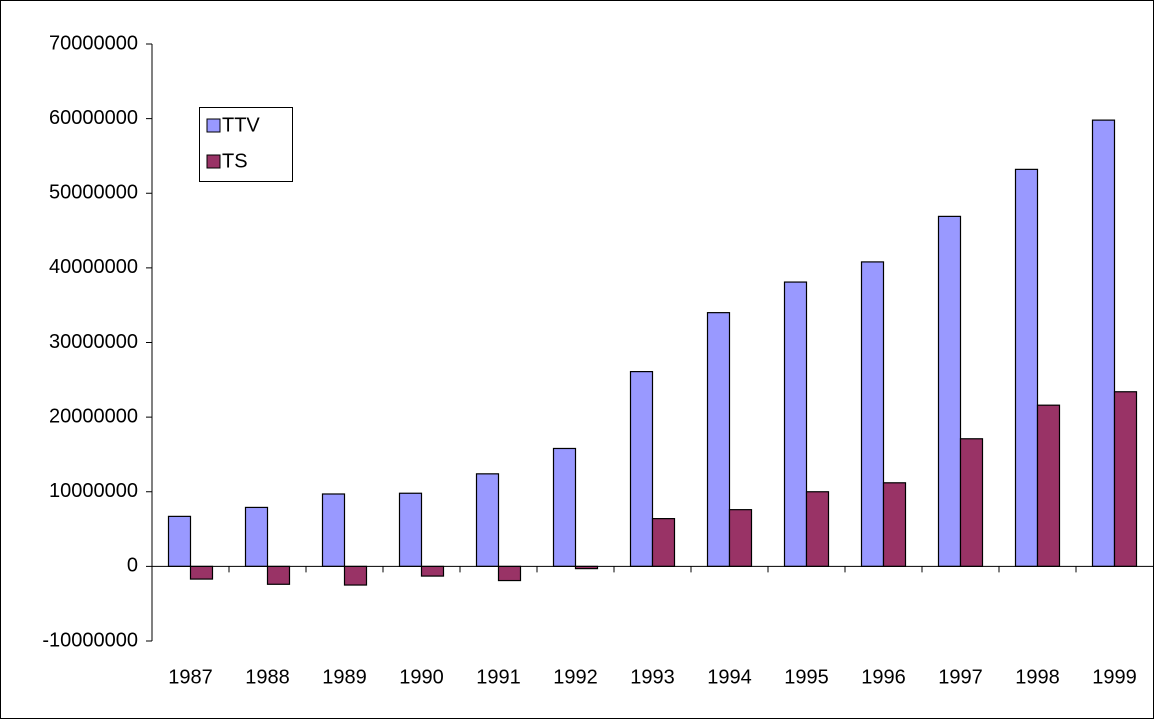 This screenshot has width=1154, height=719. What do you see at coordinates (883, 677) in the screenshot?
I see `x-tick-label: 1996` at bounding box center [883, 677].